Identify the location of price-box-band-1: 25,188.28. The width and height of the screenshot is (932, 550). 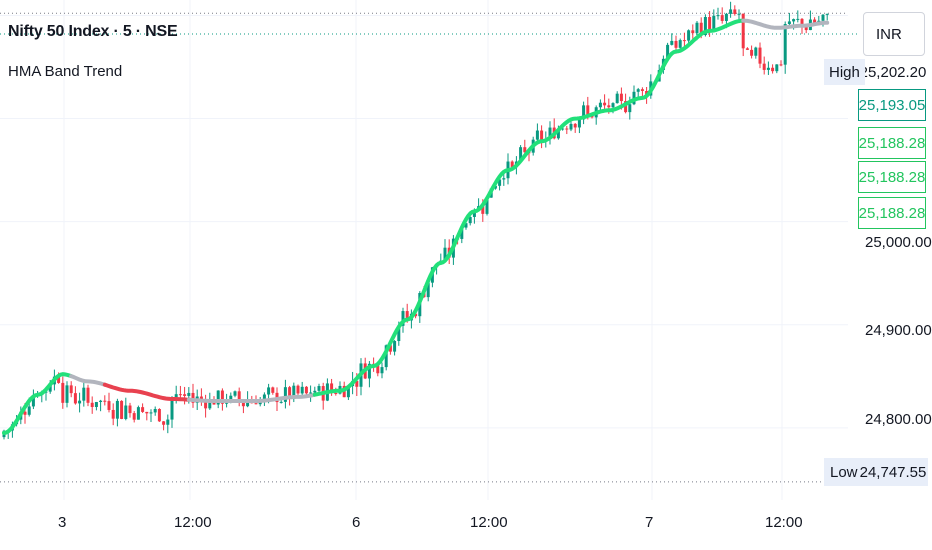
(892, 143).